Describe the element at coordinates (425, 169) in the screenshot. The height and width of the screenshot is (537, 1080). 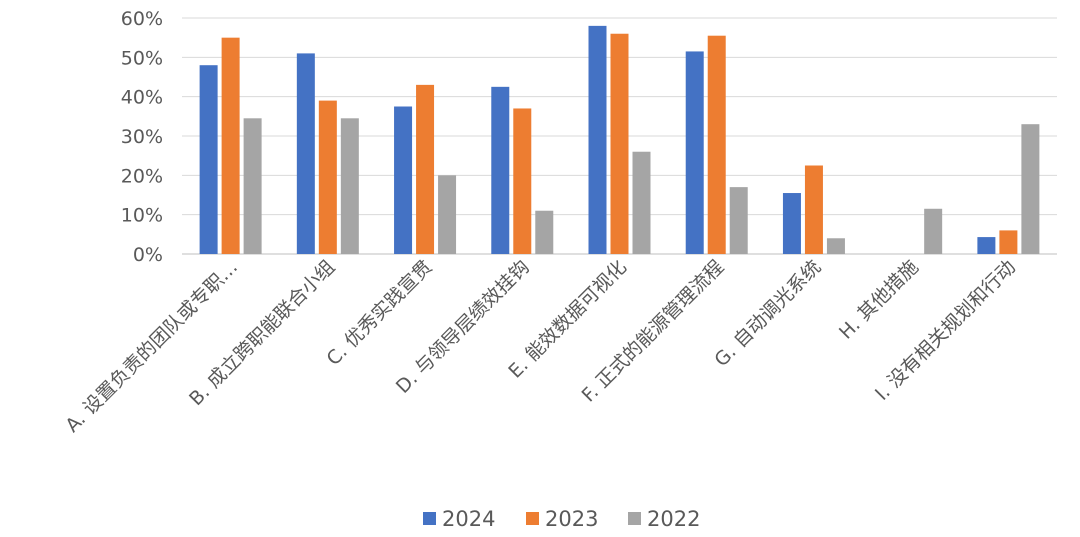
I see `bar-2023-c` at that location.